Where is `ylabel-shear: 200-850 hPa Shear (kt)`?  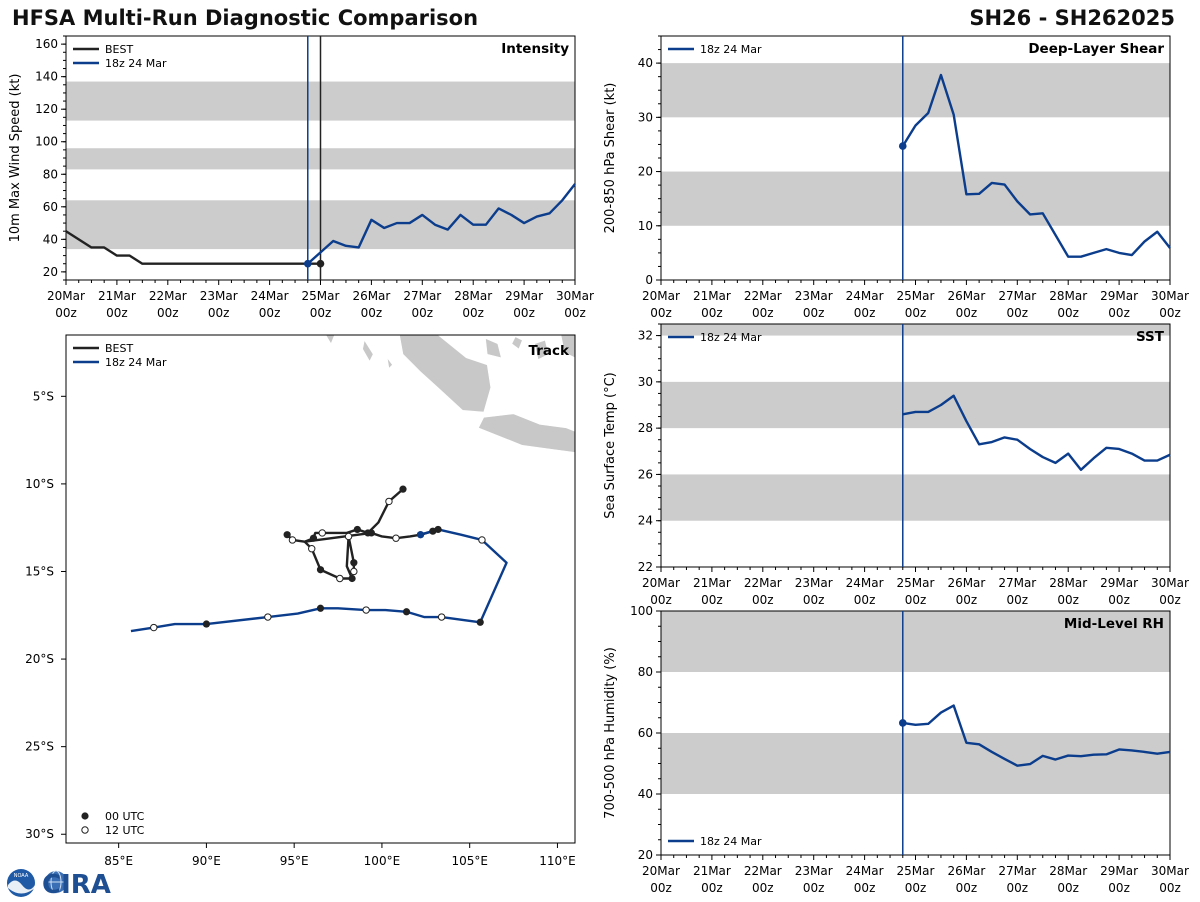
ylabel-shear: 200-850 hPa Shear (kt) is located at coordinates (610, 158).